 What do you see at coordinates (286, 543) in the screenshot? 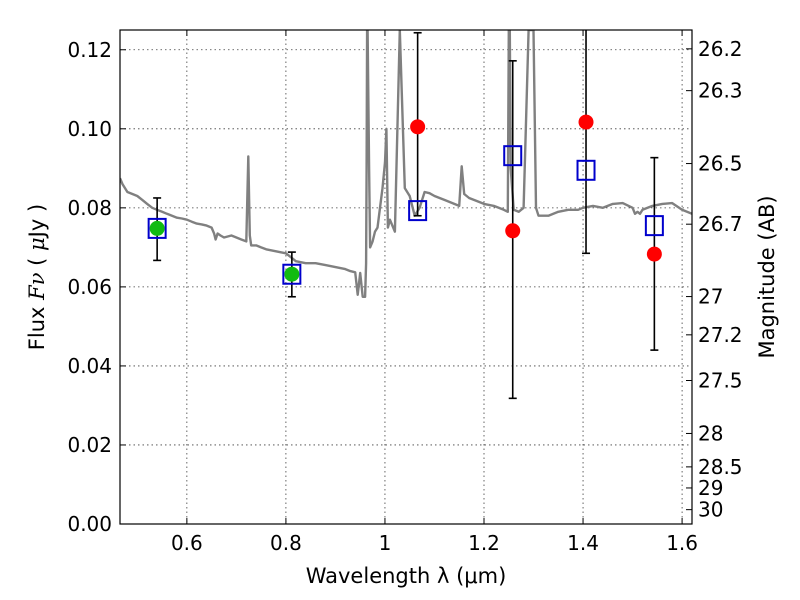
I see `x-tick-label: 0.8` at bounding box center [286, 543].